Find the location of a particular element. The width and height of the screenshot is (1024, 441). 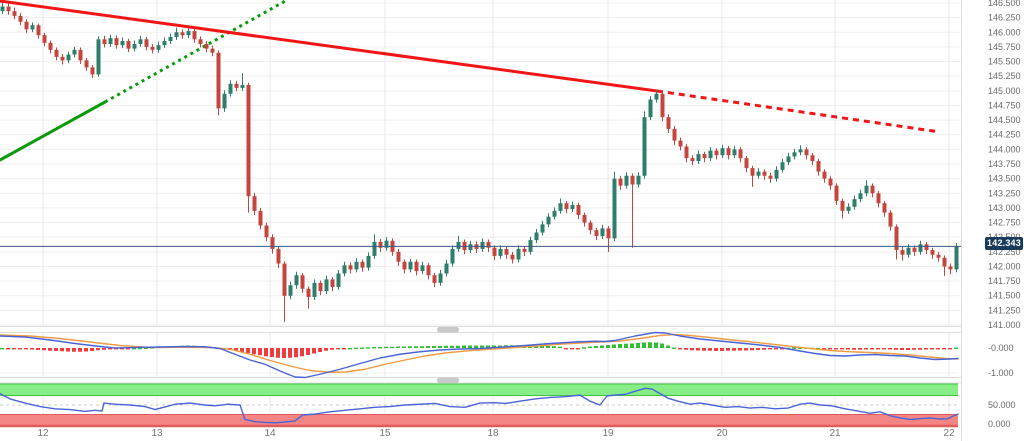

svg-text: 144.500 is located at coordinates (1004, 120).